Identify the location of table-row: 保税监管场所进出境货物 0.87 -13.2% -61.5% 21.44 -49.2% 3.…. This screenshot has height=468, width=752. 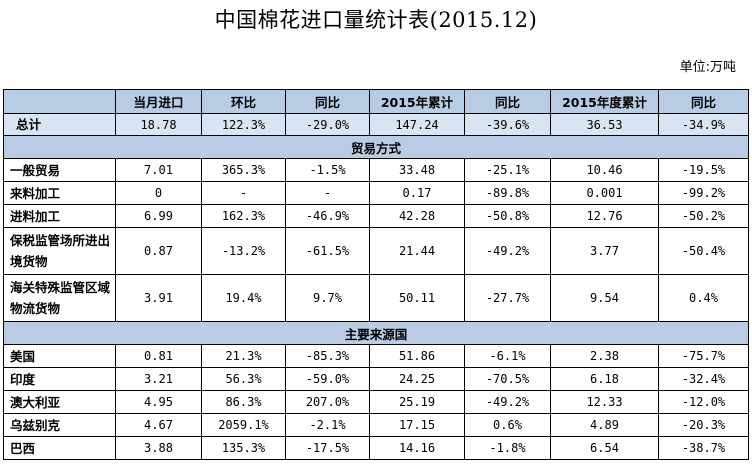
(376, 251).